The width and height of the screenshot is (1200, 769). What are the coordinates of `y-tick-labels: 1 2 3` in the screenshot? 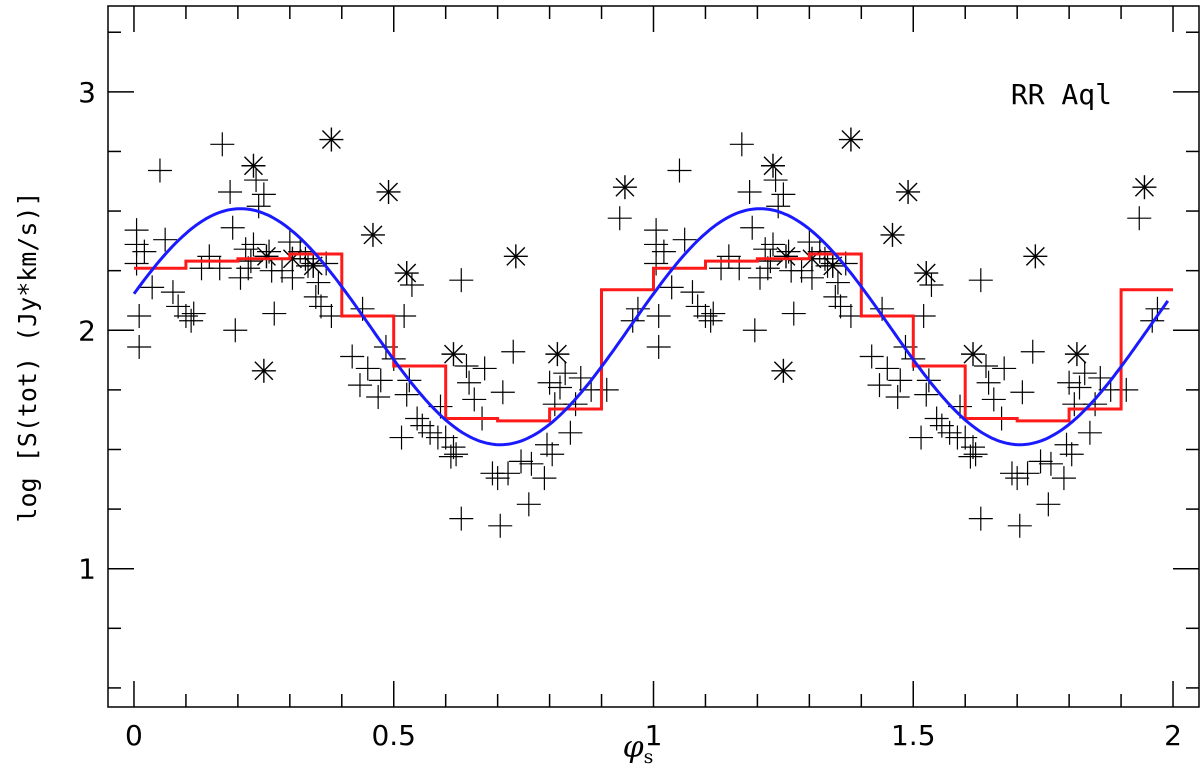 It's located at (87, 331).